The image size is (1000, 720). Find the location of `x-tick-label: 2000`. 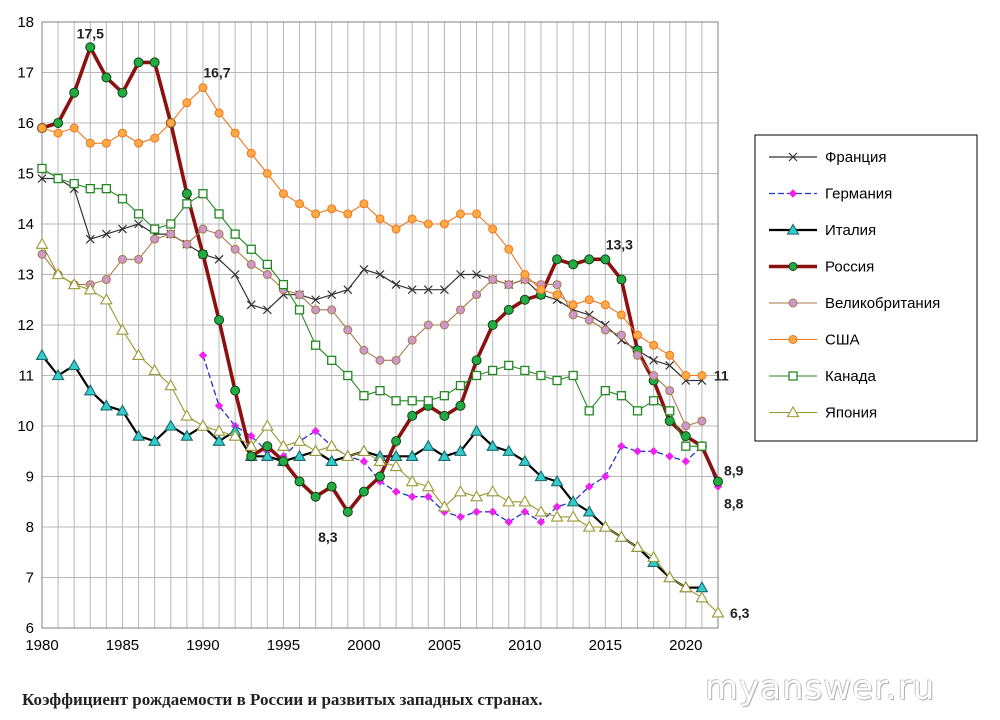

x-tick-label: 2000 is located at coordinates (363, 645).